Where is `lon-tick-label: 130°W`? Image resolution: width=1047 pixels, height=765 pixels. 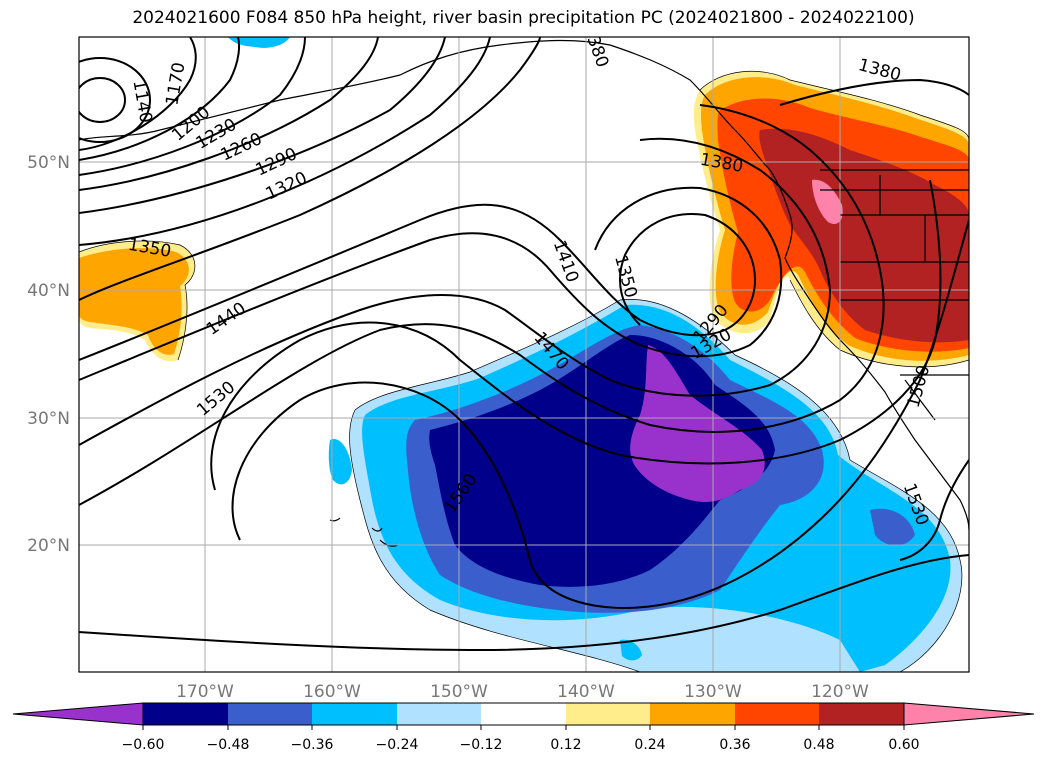
lon-tick-label: 130°W is located at coordinates (713, 692).